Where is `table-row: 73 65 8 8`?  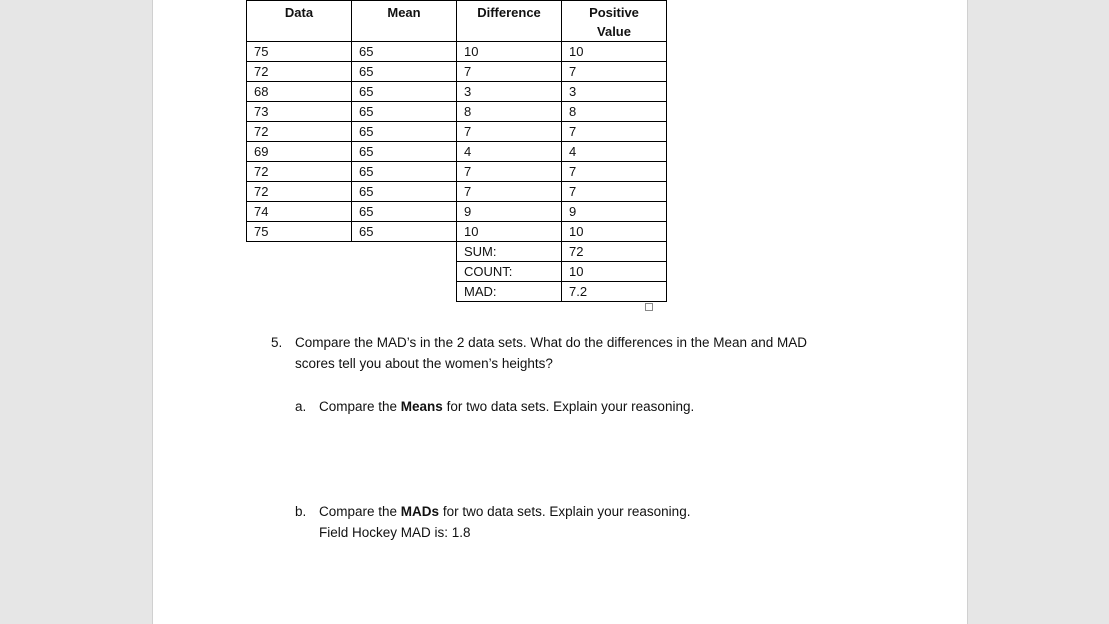 table-row: 73 65 8 8 is located at coordinates (456, 111).